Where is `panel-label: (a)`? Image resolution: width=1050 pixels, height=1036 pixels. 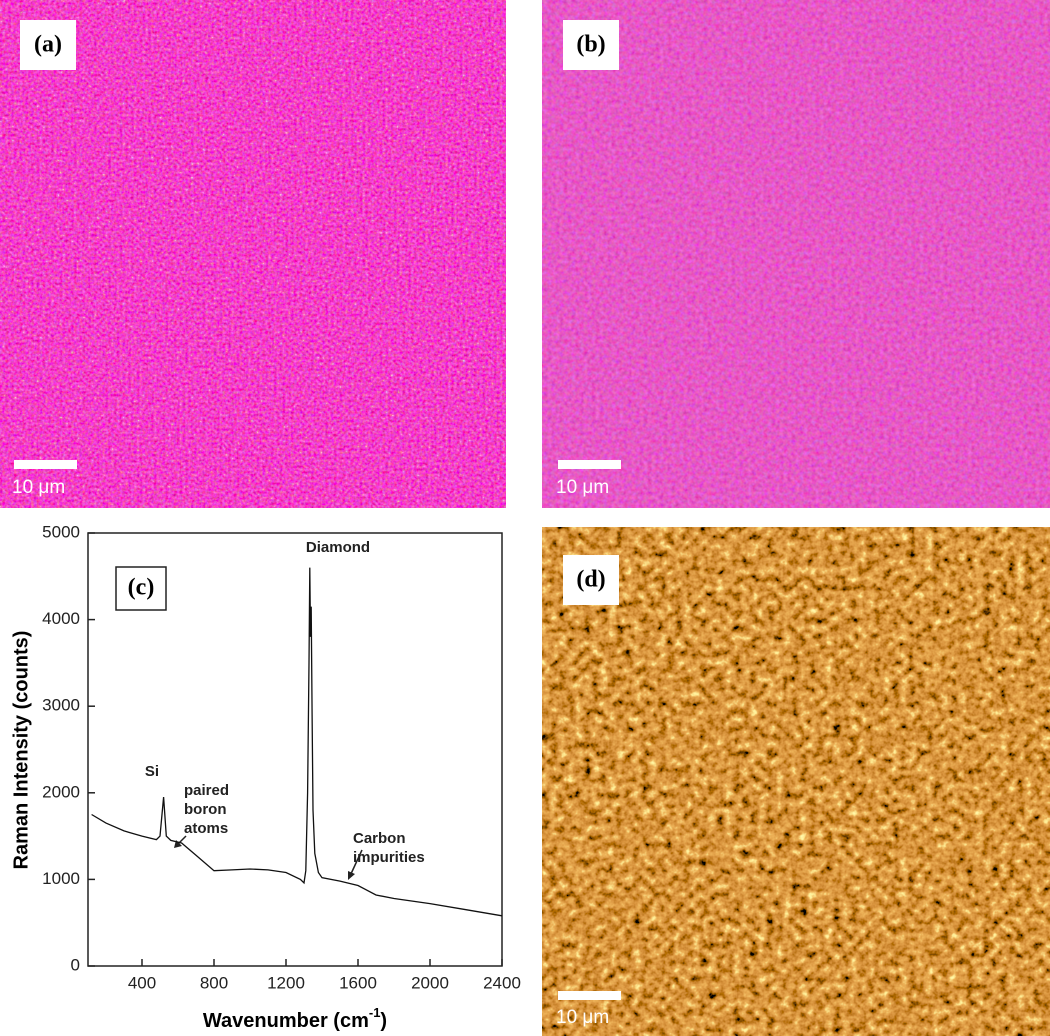
panel-label: (a) is located at coordinates (48, 45).